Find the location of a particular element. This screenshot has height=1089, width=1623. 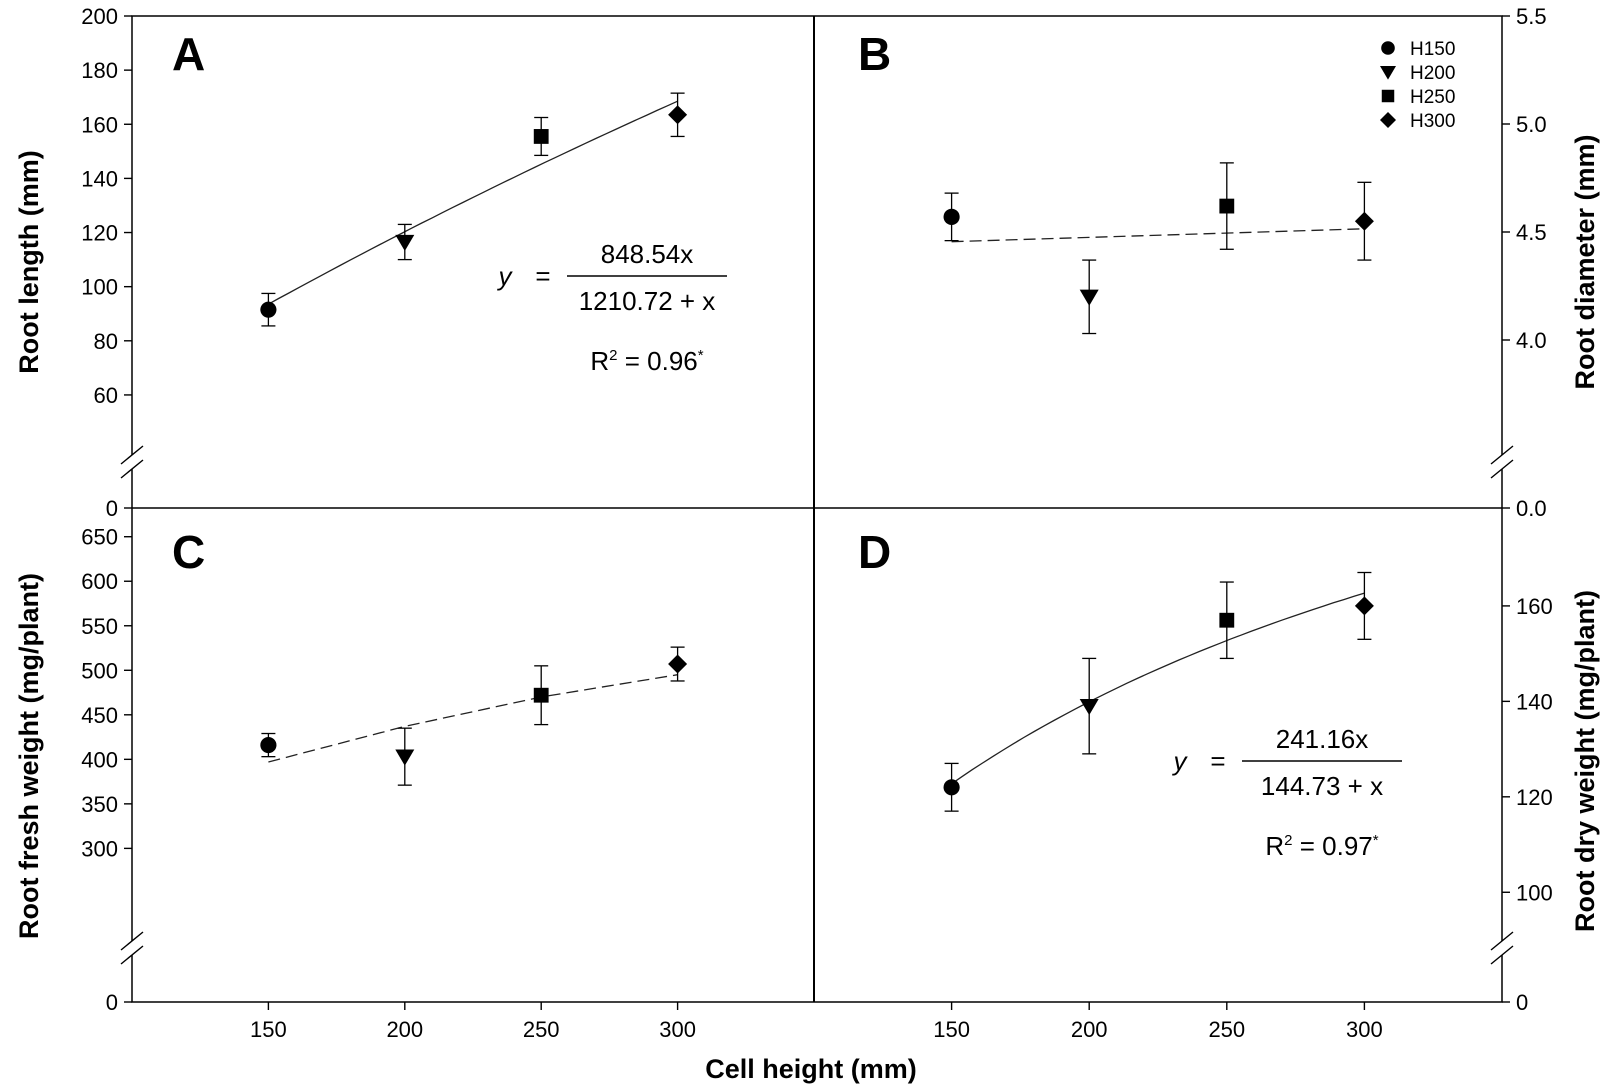

equation-equals-d: = is located at coordinates (1217, 761).